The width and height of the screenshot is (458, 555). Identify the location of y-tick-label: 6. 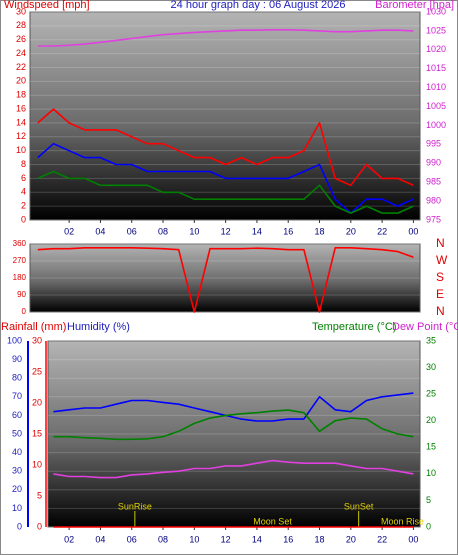
(23, 178).